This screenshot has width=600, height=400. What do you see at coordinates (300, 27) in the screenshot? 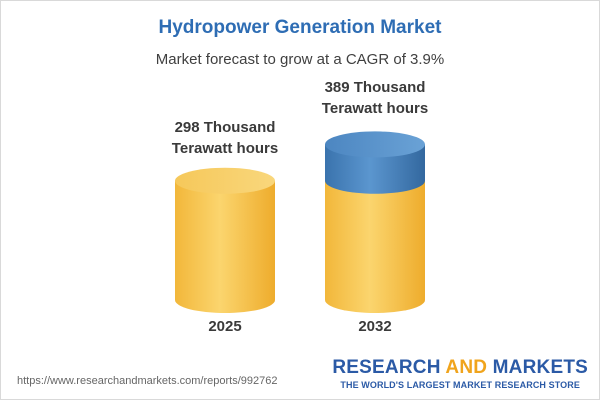
I see `chart-title: Hydropower Generation Market` at bounding box center [300, 27].